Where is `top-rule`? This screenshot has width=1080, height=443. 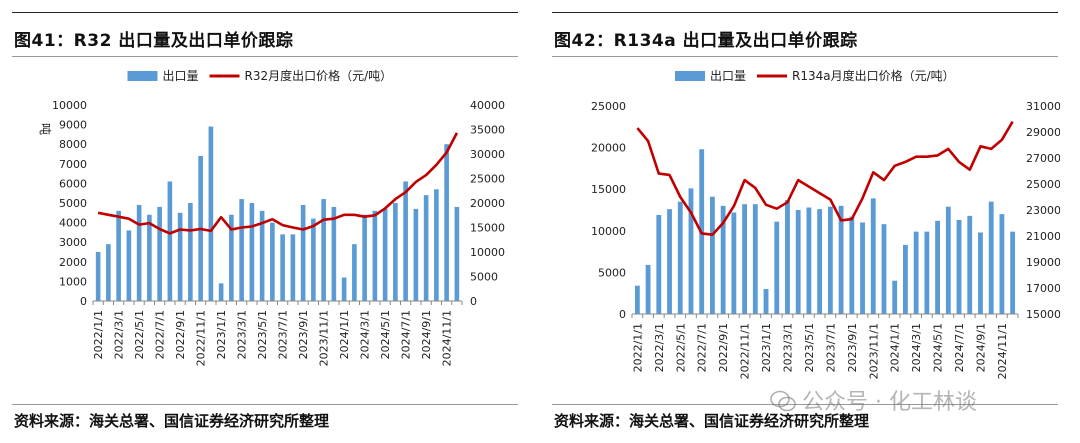 top-rule is located at coordinates (805, 12).